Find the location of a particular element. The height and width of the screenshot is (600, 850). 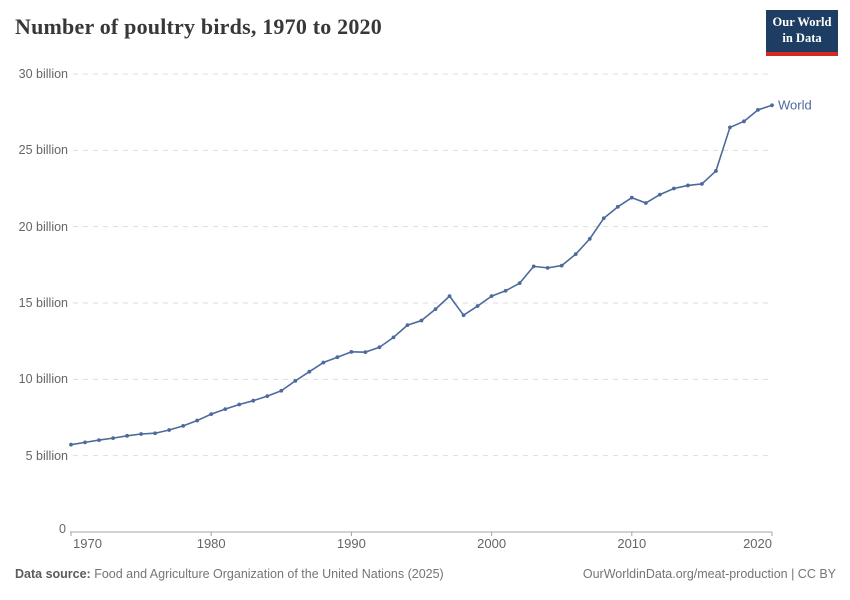

y-tick-label: 15 billion is located at coordinates (43, 303).